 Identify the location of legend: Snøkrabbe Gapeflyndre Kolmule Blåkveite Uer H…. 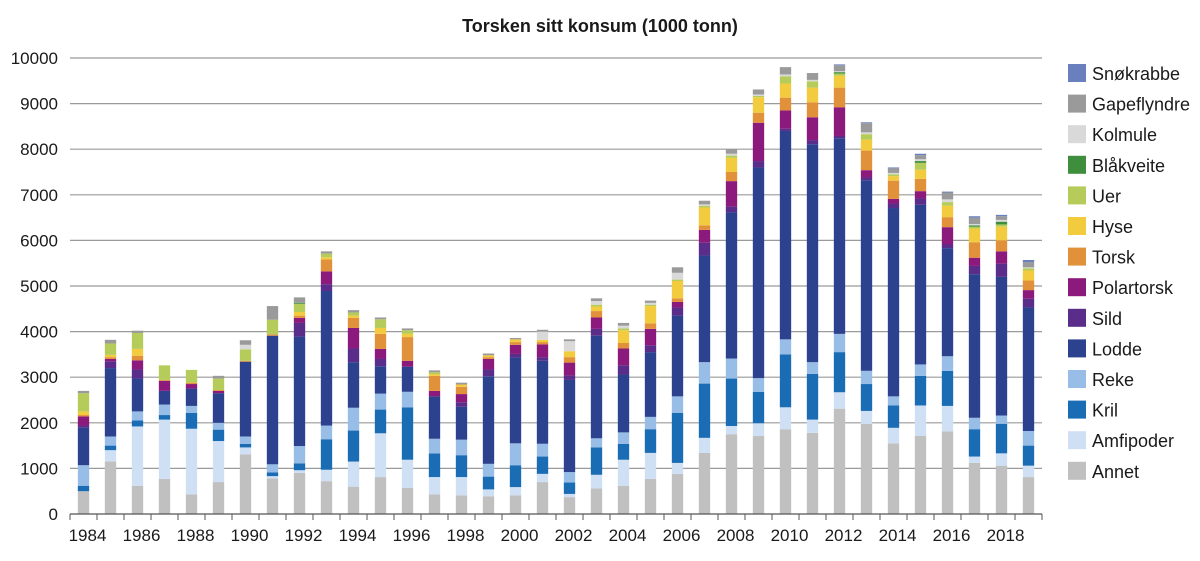
(1129, 273).